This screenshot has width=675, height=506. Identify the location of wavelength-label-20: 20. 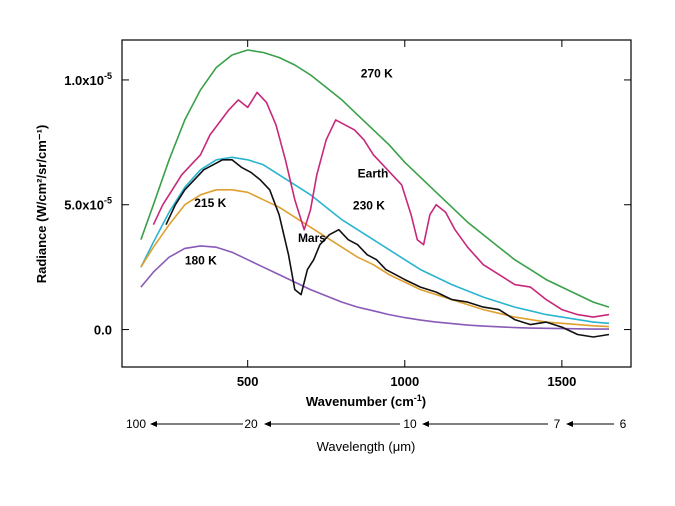
(251, 424).